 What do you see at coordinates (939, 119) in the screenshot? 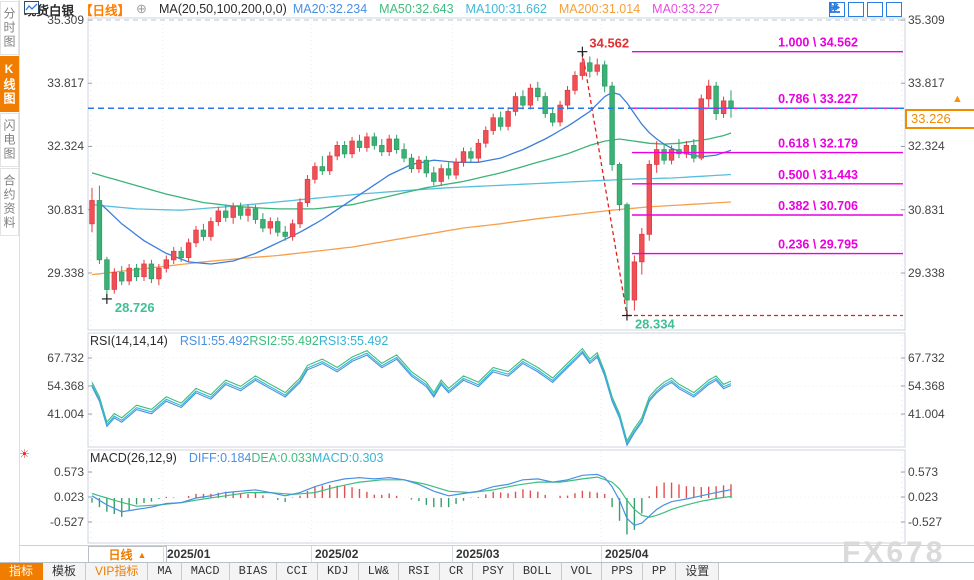
I see `current-price-box: 33.226` at bounding box center [939, 119].